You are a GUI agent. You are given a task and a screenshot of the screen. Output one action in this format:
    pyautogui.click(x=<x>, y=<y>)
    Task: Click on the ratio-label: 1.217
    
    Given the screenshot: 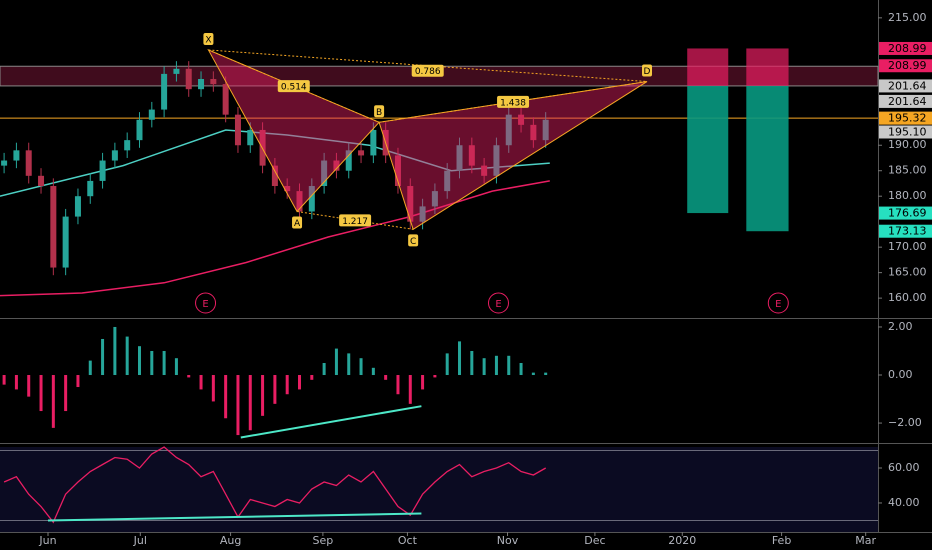 What is the action you would take?
    pyautogui.click(x=355, y=222)
    